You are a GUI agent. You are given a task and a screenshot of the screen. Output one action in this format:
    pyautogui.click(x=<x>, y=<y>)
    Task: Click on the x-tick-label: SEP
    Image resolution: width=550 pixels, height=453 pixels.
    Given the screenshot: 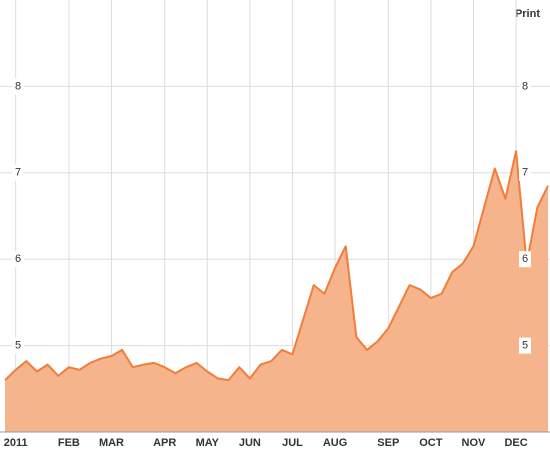 What is the action you would take?
    pyautogui.click(x=388, y=443)
    